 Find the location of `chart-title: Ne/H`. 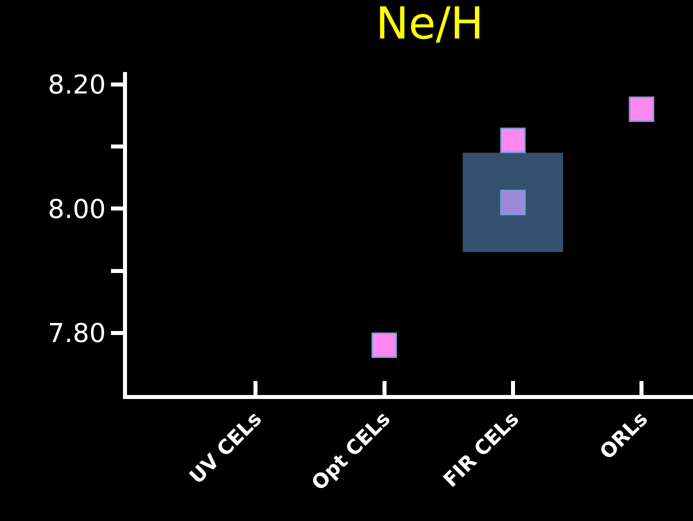

chart-title: Ne/H is located at coordinates (430, 25).